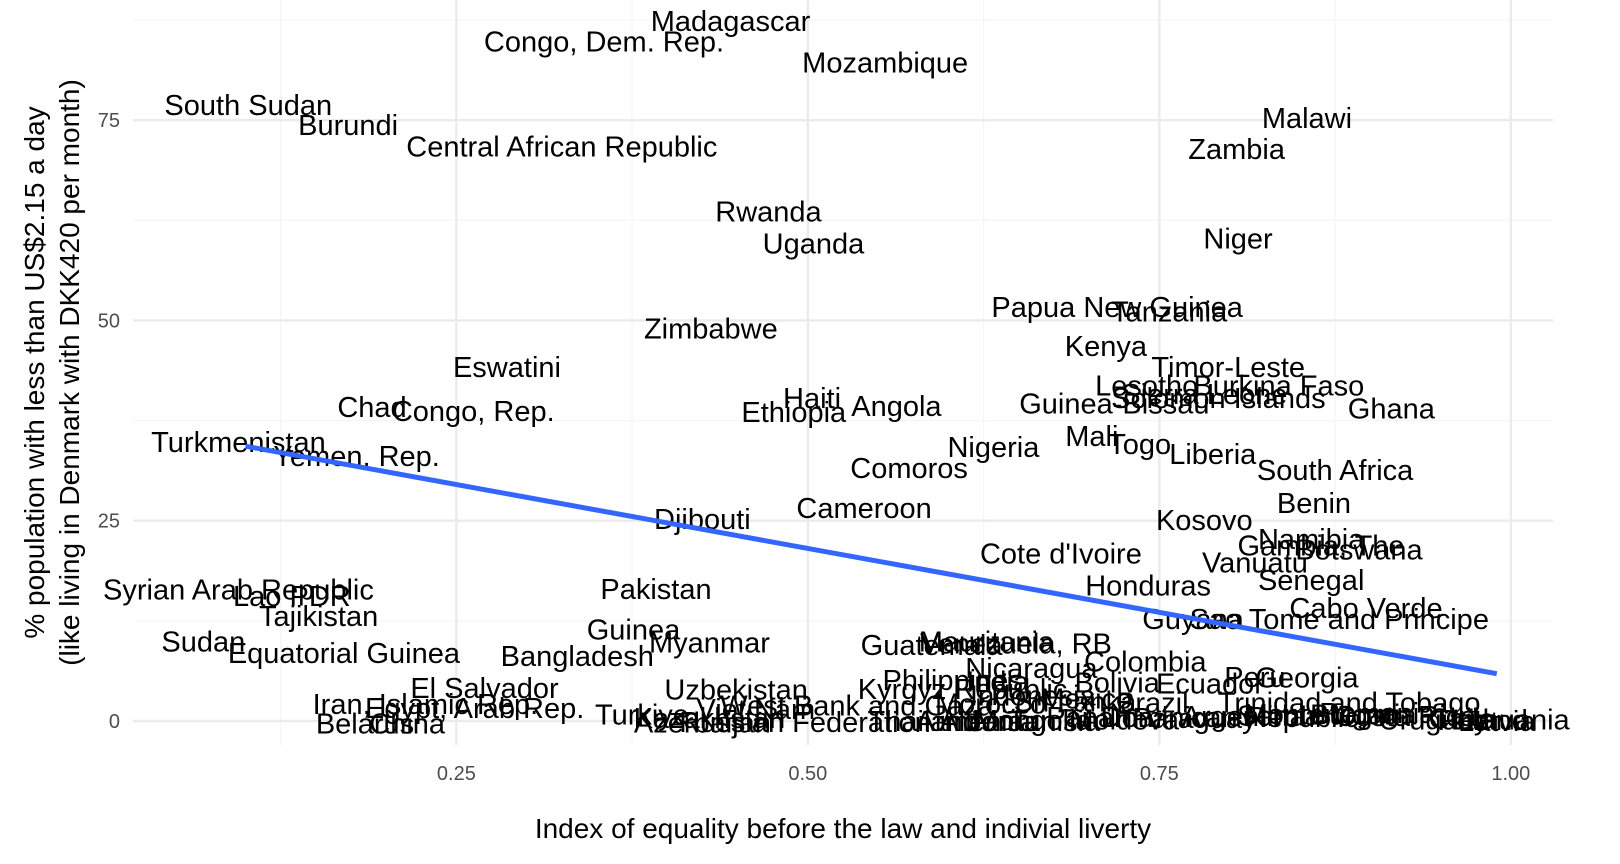 The width and height of the screenshot is (1620, 864). I want to click on data-point-label: Belarus, so click(365, 724).